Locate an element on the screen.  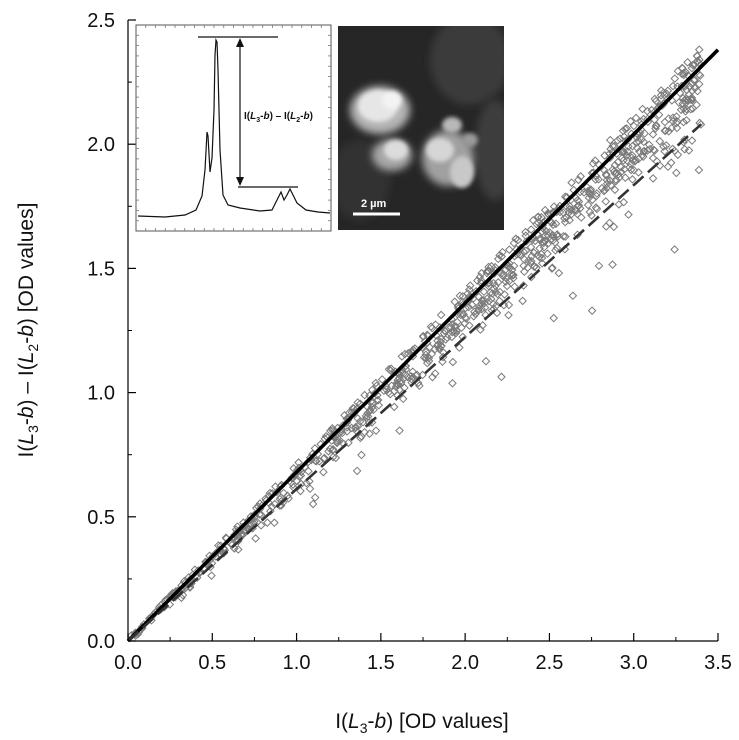
y-tick-label: 1.5 is located at coordinates (101, 269).